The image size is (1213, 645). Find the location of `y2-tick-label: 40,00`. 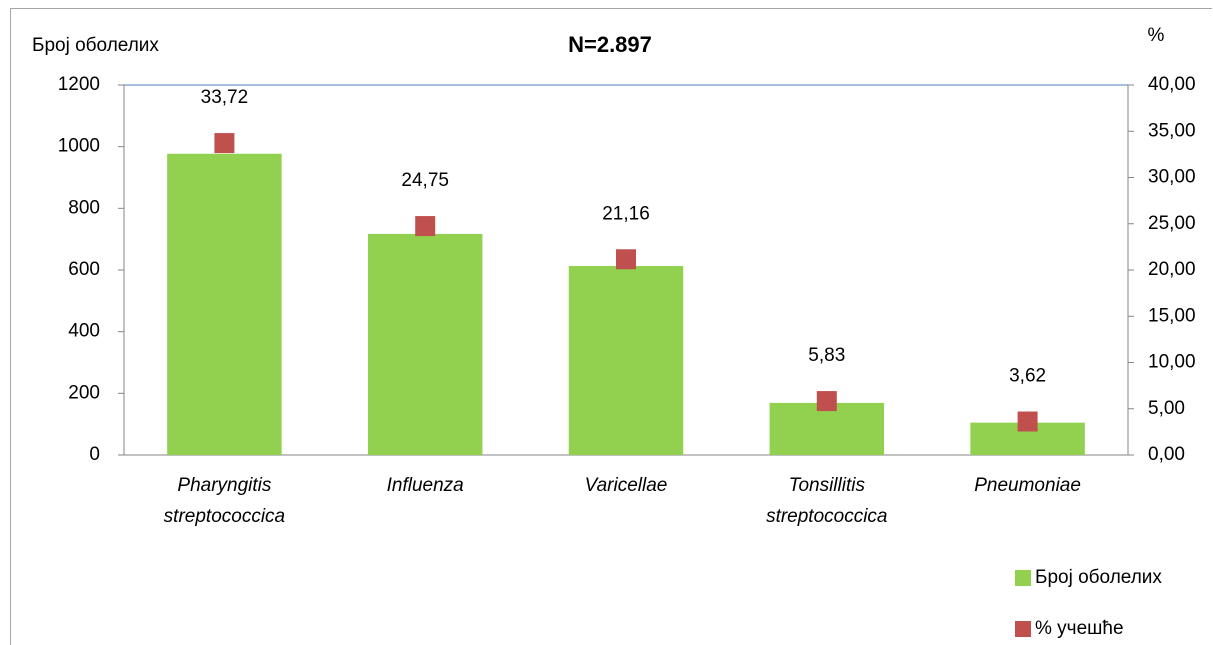

y2-tick-label: 40,00 is located at coordinates (1172, 84).